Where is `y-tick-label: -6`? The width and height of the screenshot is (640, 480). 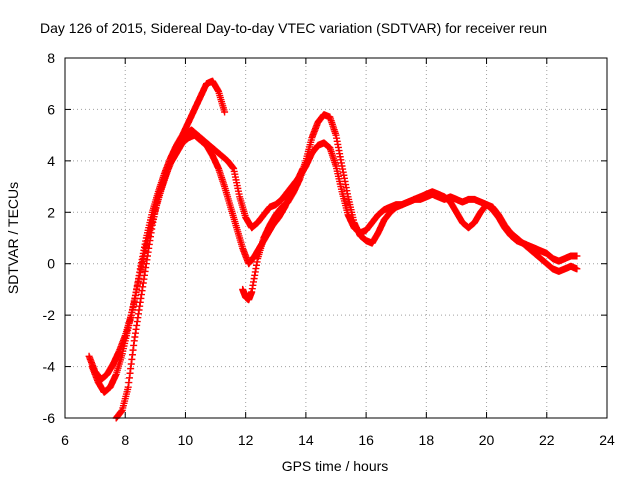
y-tick-label: -6 is located at coordinates (49, 418).